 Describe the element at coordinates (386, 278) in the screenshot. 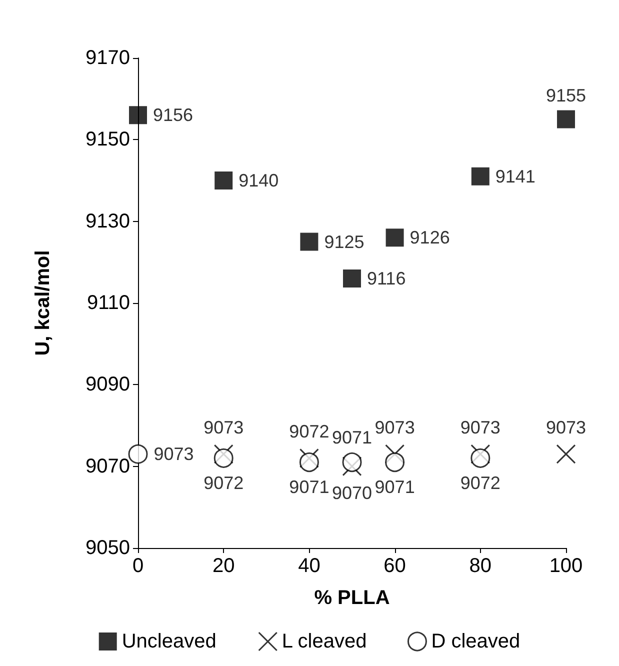

I see `data-label: 9116` at that location.